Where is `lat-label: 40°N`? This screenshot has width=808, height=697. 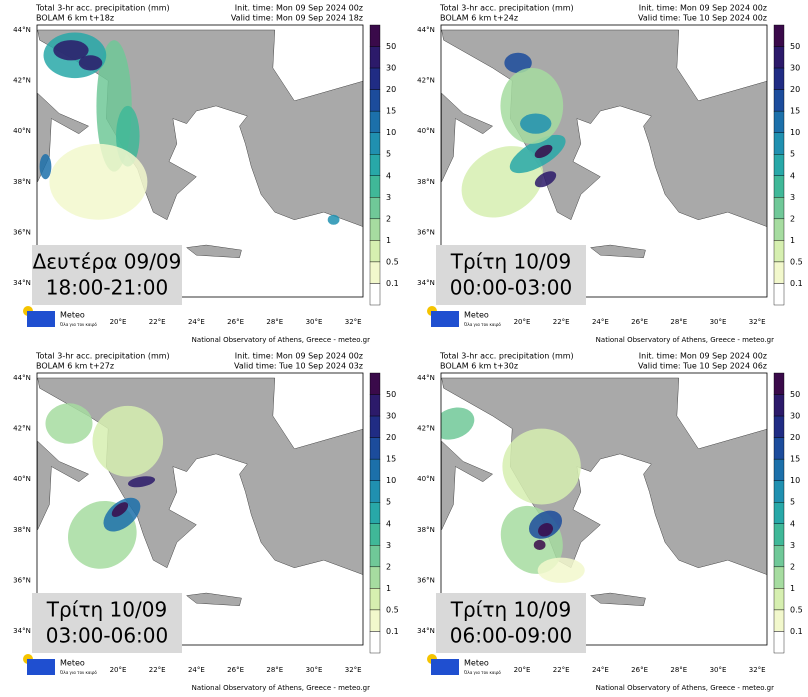 lat-label: 40°N is located at coordinates (426, 479).